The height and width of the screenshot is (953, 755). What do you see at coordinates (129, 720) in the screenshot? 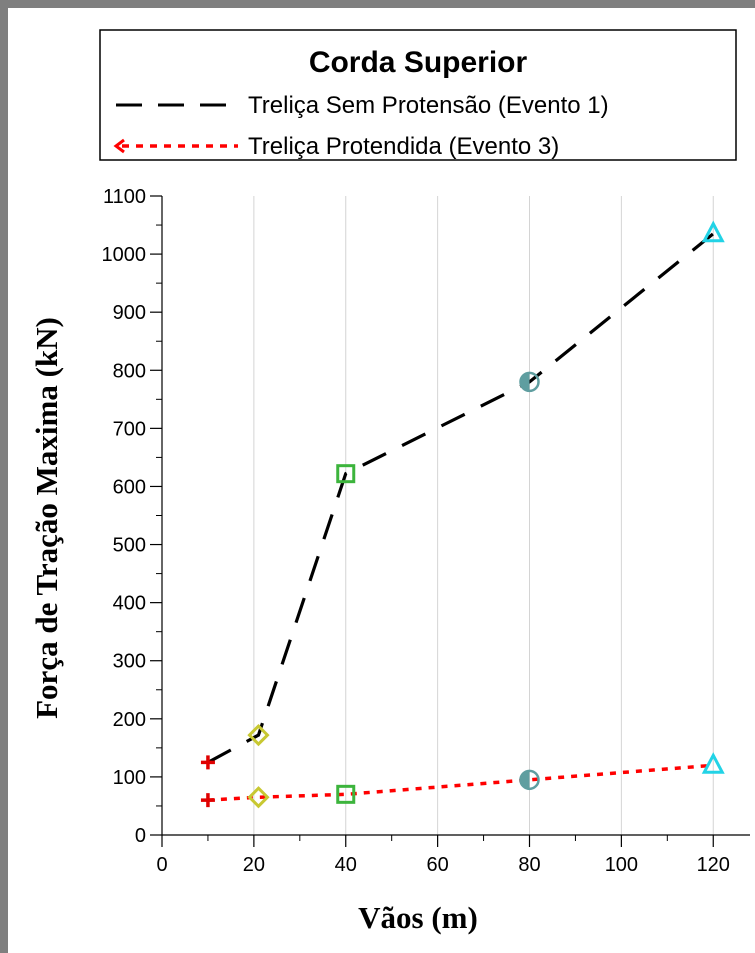
I see `y-tick-label: 200` at bounding box center [129, 720].